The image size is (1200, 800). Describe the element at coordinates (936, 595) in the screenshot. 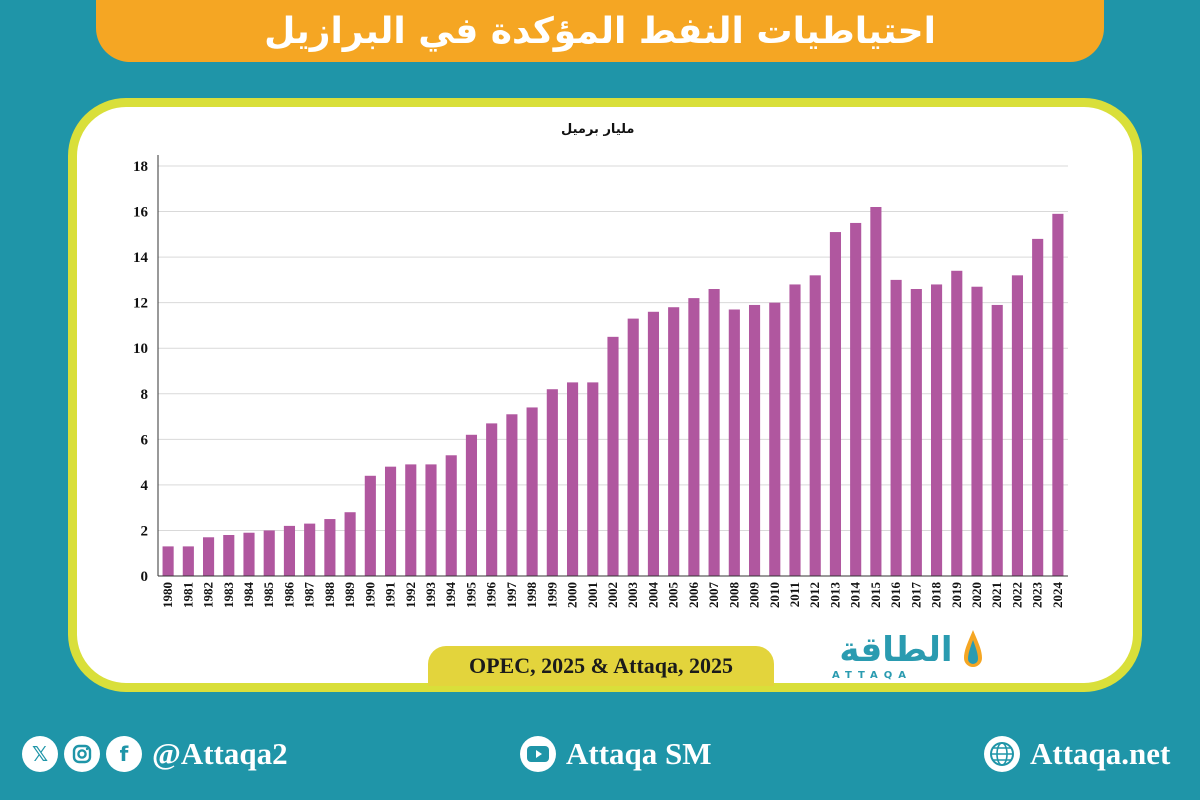

I see `x-tick-label: 2018` at that location.